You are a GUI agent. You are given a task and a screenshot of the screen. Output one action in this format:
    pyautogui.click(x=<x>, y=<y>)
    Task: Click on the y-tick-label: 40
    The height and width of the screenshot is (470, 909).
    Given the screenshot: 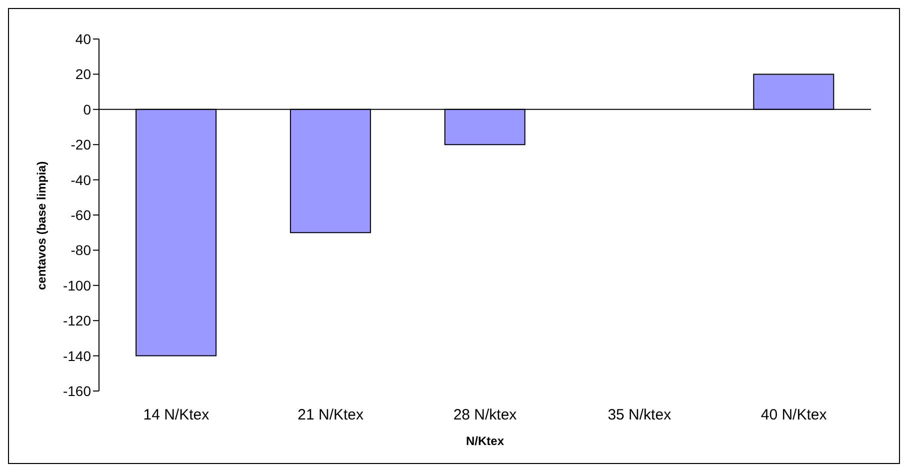 What is the action you would take?
    pyautogui.click(x=83, y=38)
    